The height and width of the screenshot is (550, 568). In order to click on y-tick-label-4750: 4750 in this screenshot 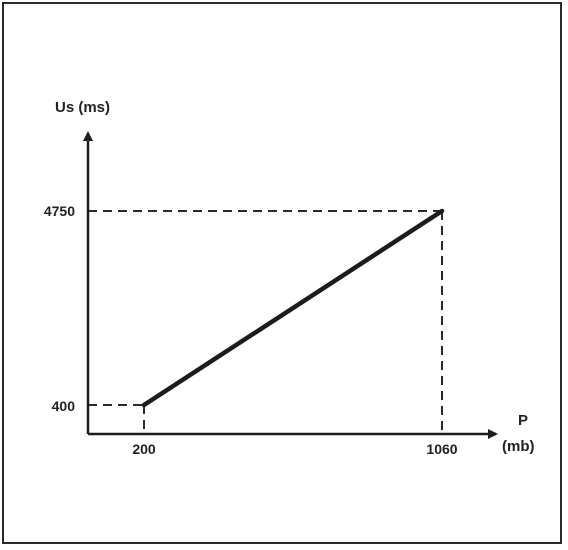, I will do `click(59, 211)`.